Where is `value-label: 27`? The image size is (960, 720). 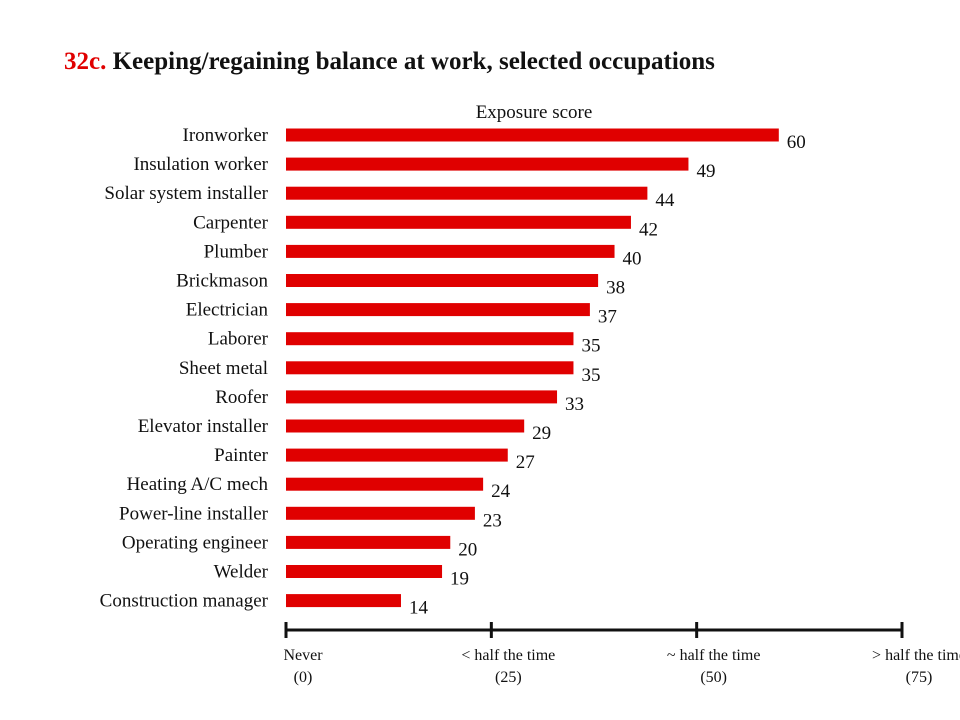
value-label: 27 is located at coordinates (525, 462).